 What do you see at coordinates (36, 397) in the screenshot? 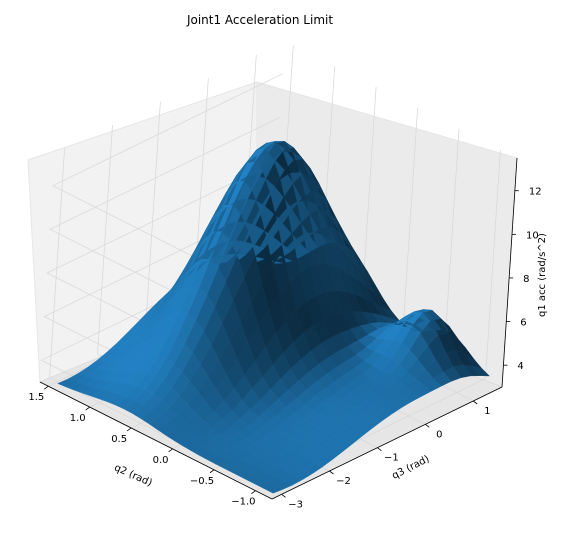
I see `x-tick-label: 1.5` at bounding box center [36, 397].